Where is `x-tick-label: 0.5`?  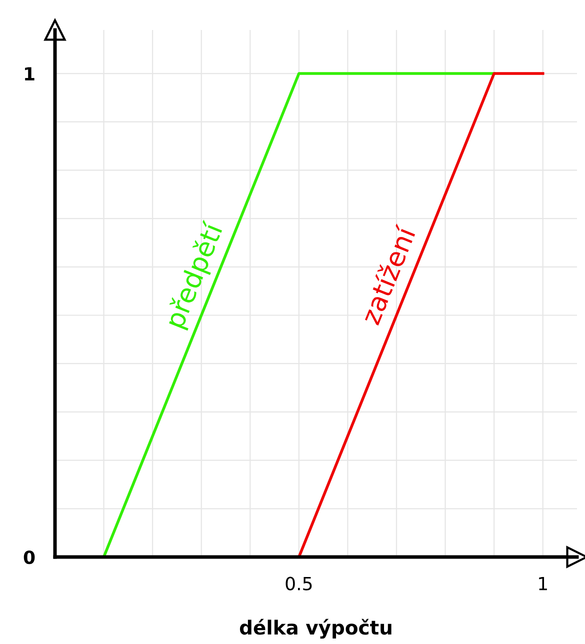
x-tick-label: 0.5 is located at coordinates (299, 583).